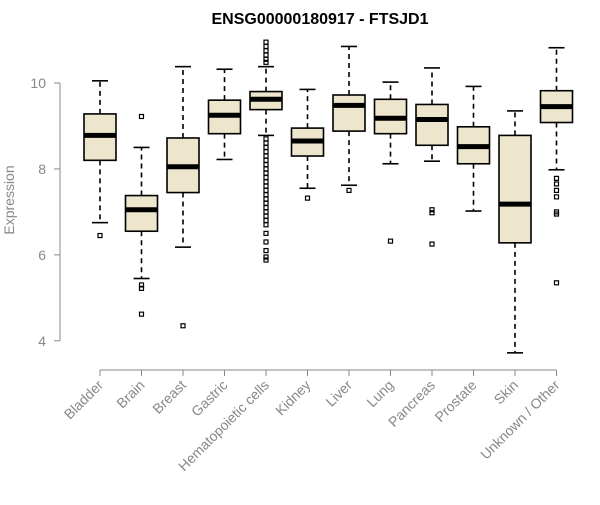 The height and width of the screenshot is (505, 600). What do you see at coordinates (84, 400) in the screenshot?
I see `x-tick-label: Bladder` at bounding box center [84, 400].